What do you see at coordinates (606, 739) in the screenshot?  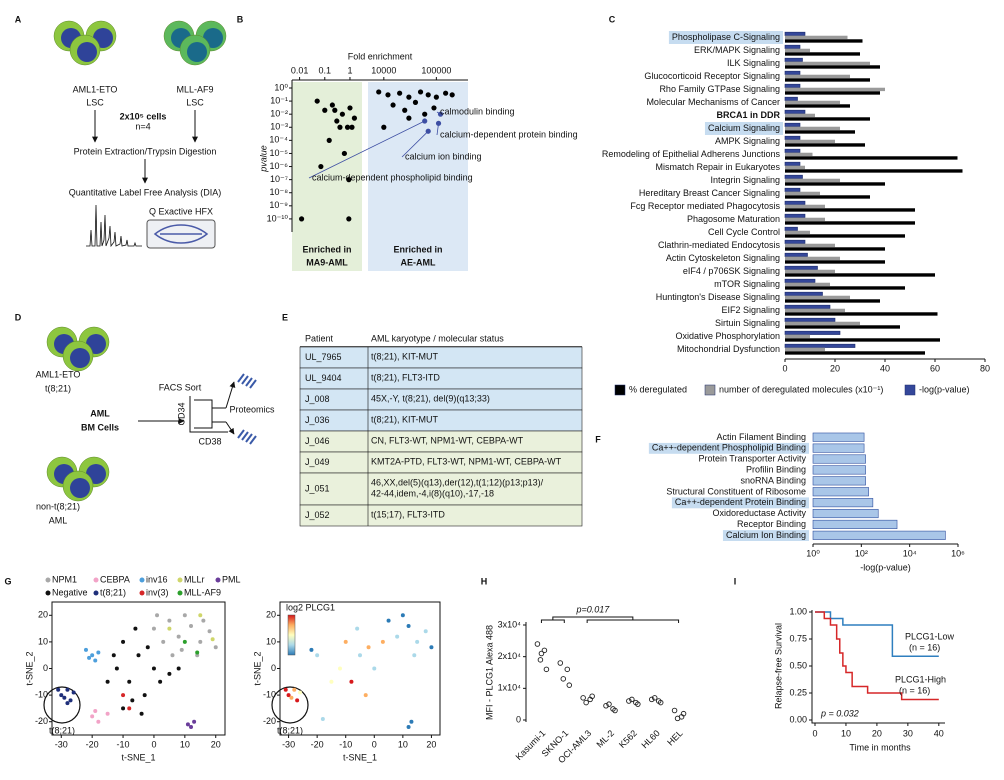 I see `x-tick-label: ML-2` at bounding box center [606, 739].